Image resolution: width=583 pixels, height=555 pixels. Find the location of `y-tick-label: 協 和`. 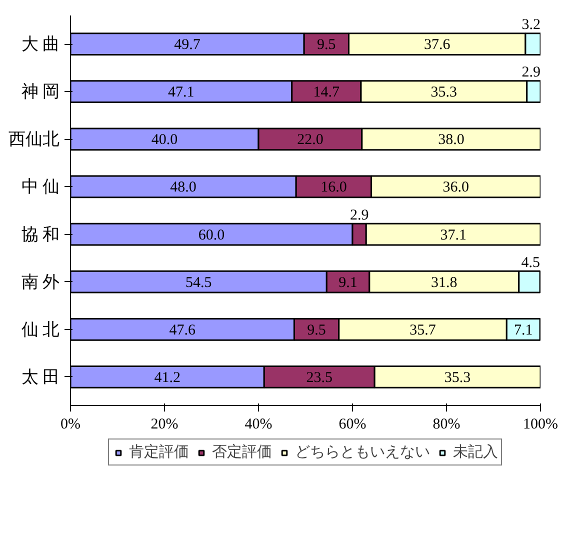

y-tick-label: 協 和 is located at coordinates (40, 234).